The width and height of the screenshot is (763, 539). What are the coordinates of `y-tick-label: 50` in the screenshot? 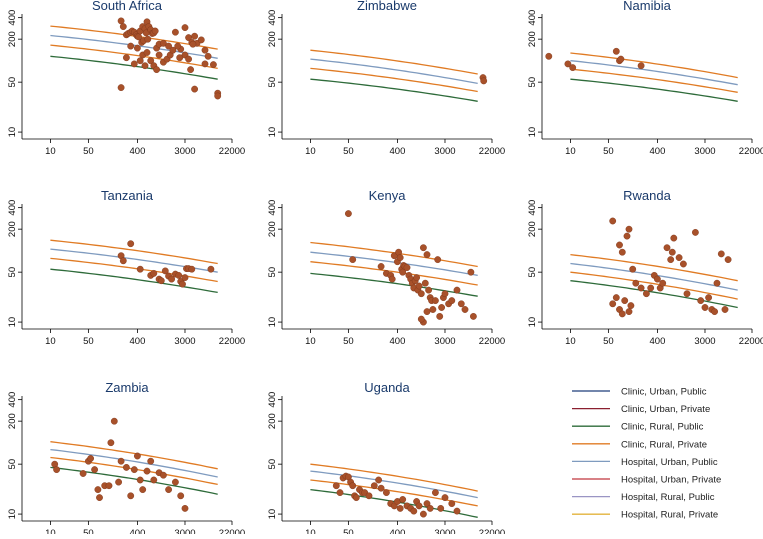 It's located at (272, 464).